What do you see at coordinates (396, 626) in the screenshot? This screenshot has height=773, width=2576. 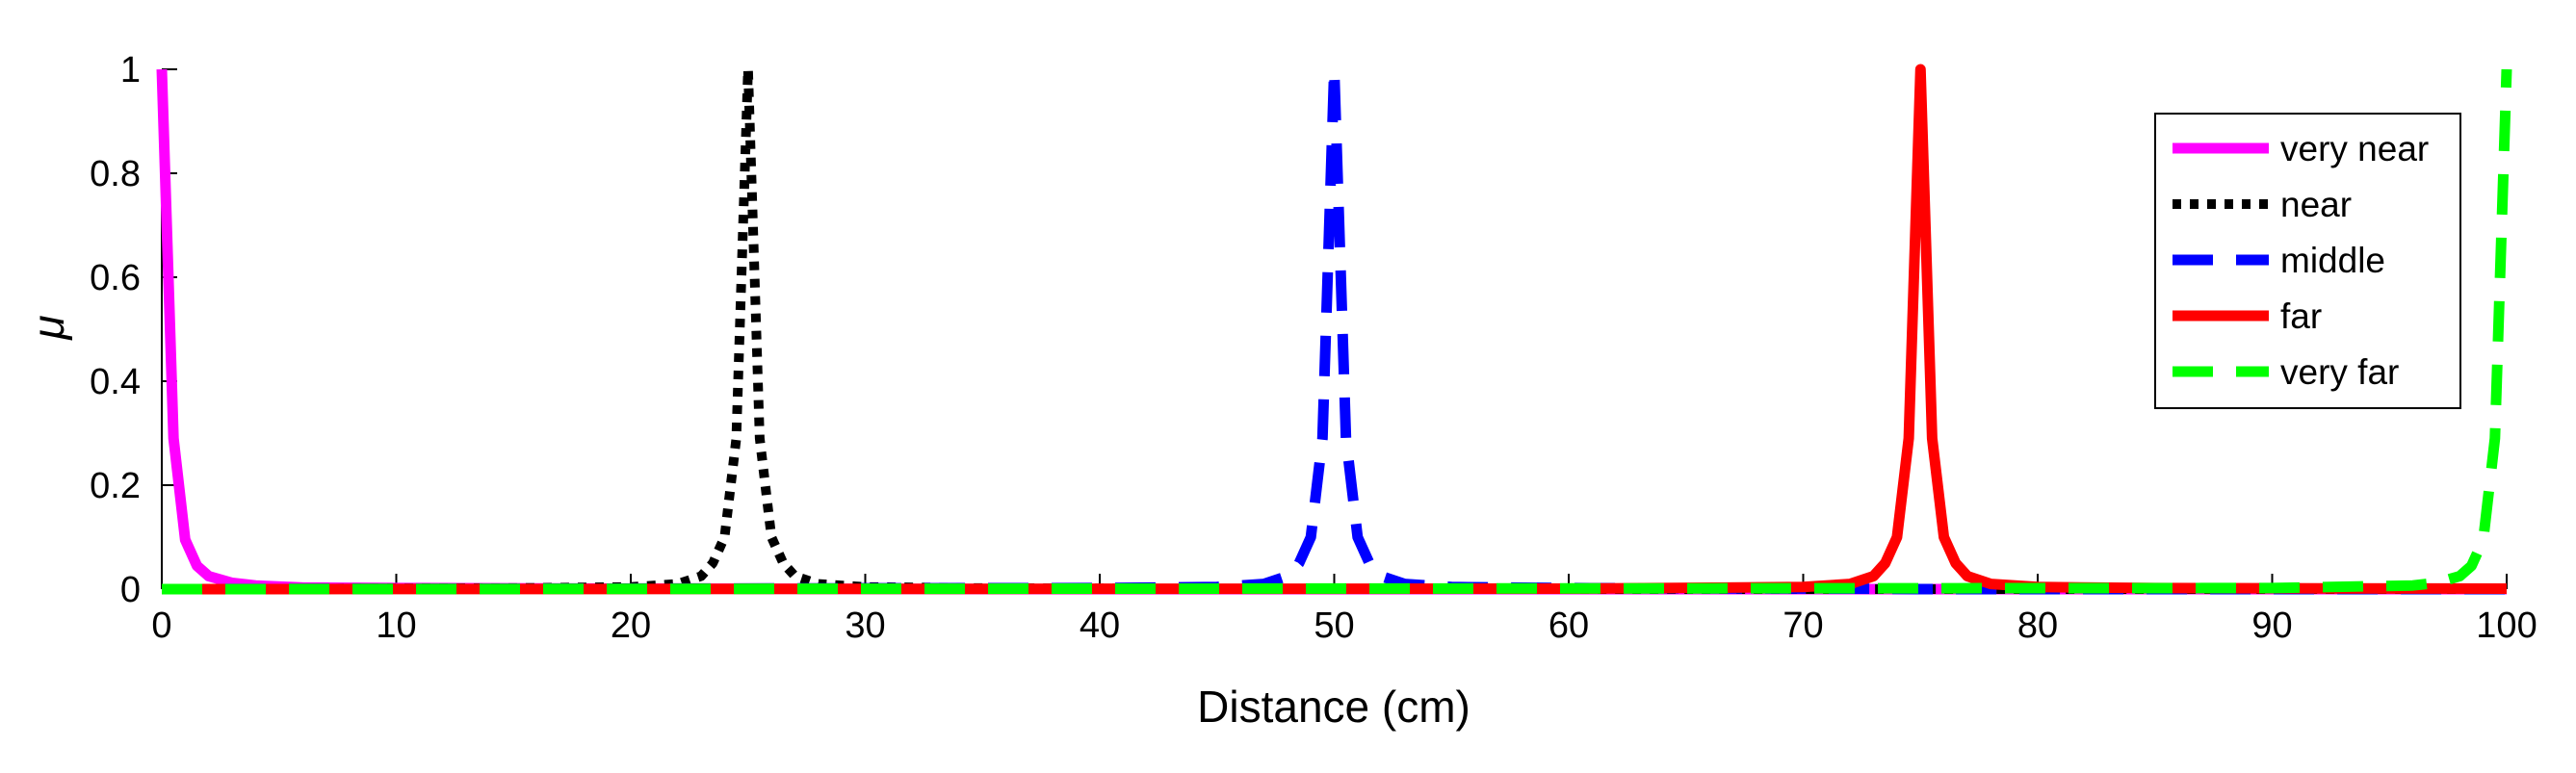 I see `x-tick-label: 10` at bounding box center [396, 626].